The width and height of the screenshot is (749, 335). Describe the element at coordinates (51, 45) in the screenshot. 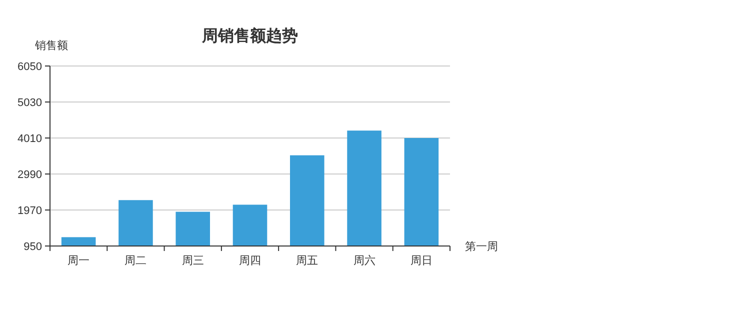

I see `y-axis-title: 销售额` at that location.